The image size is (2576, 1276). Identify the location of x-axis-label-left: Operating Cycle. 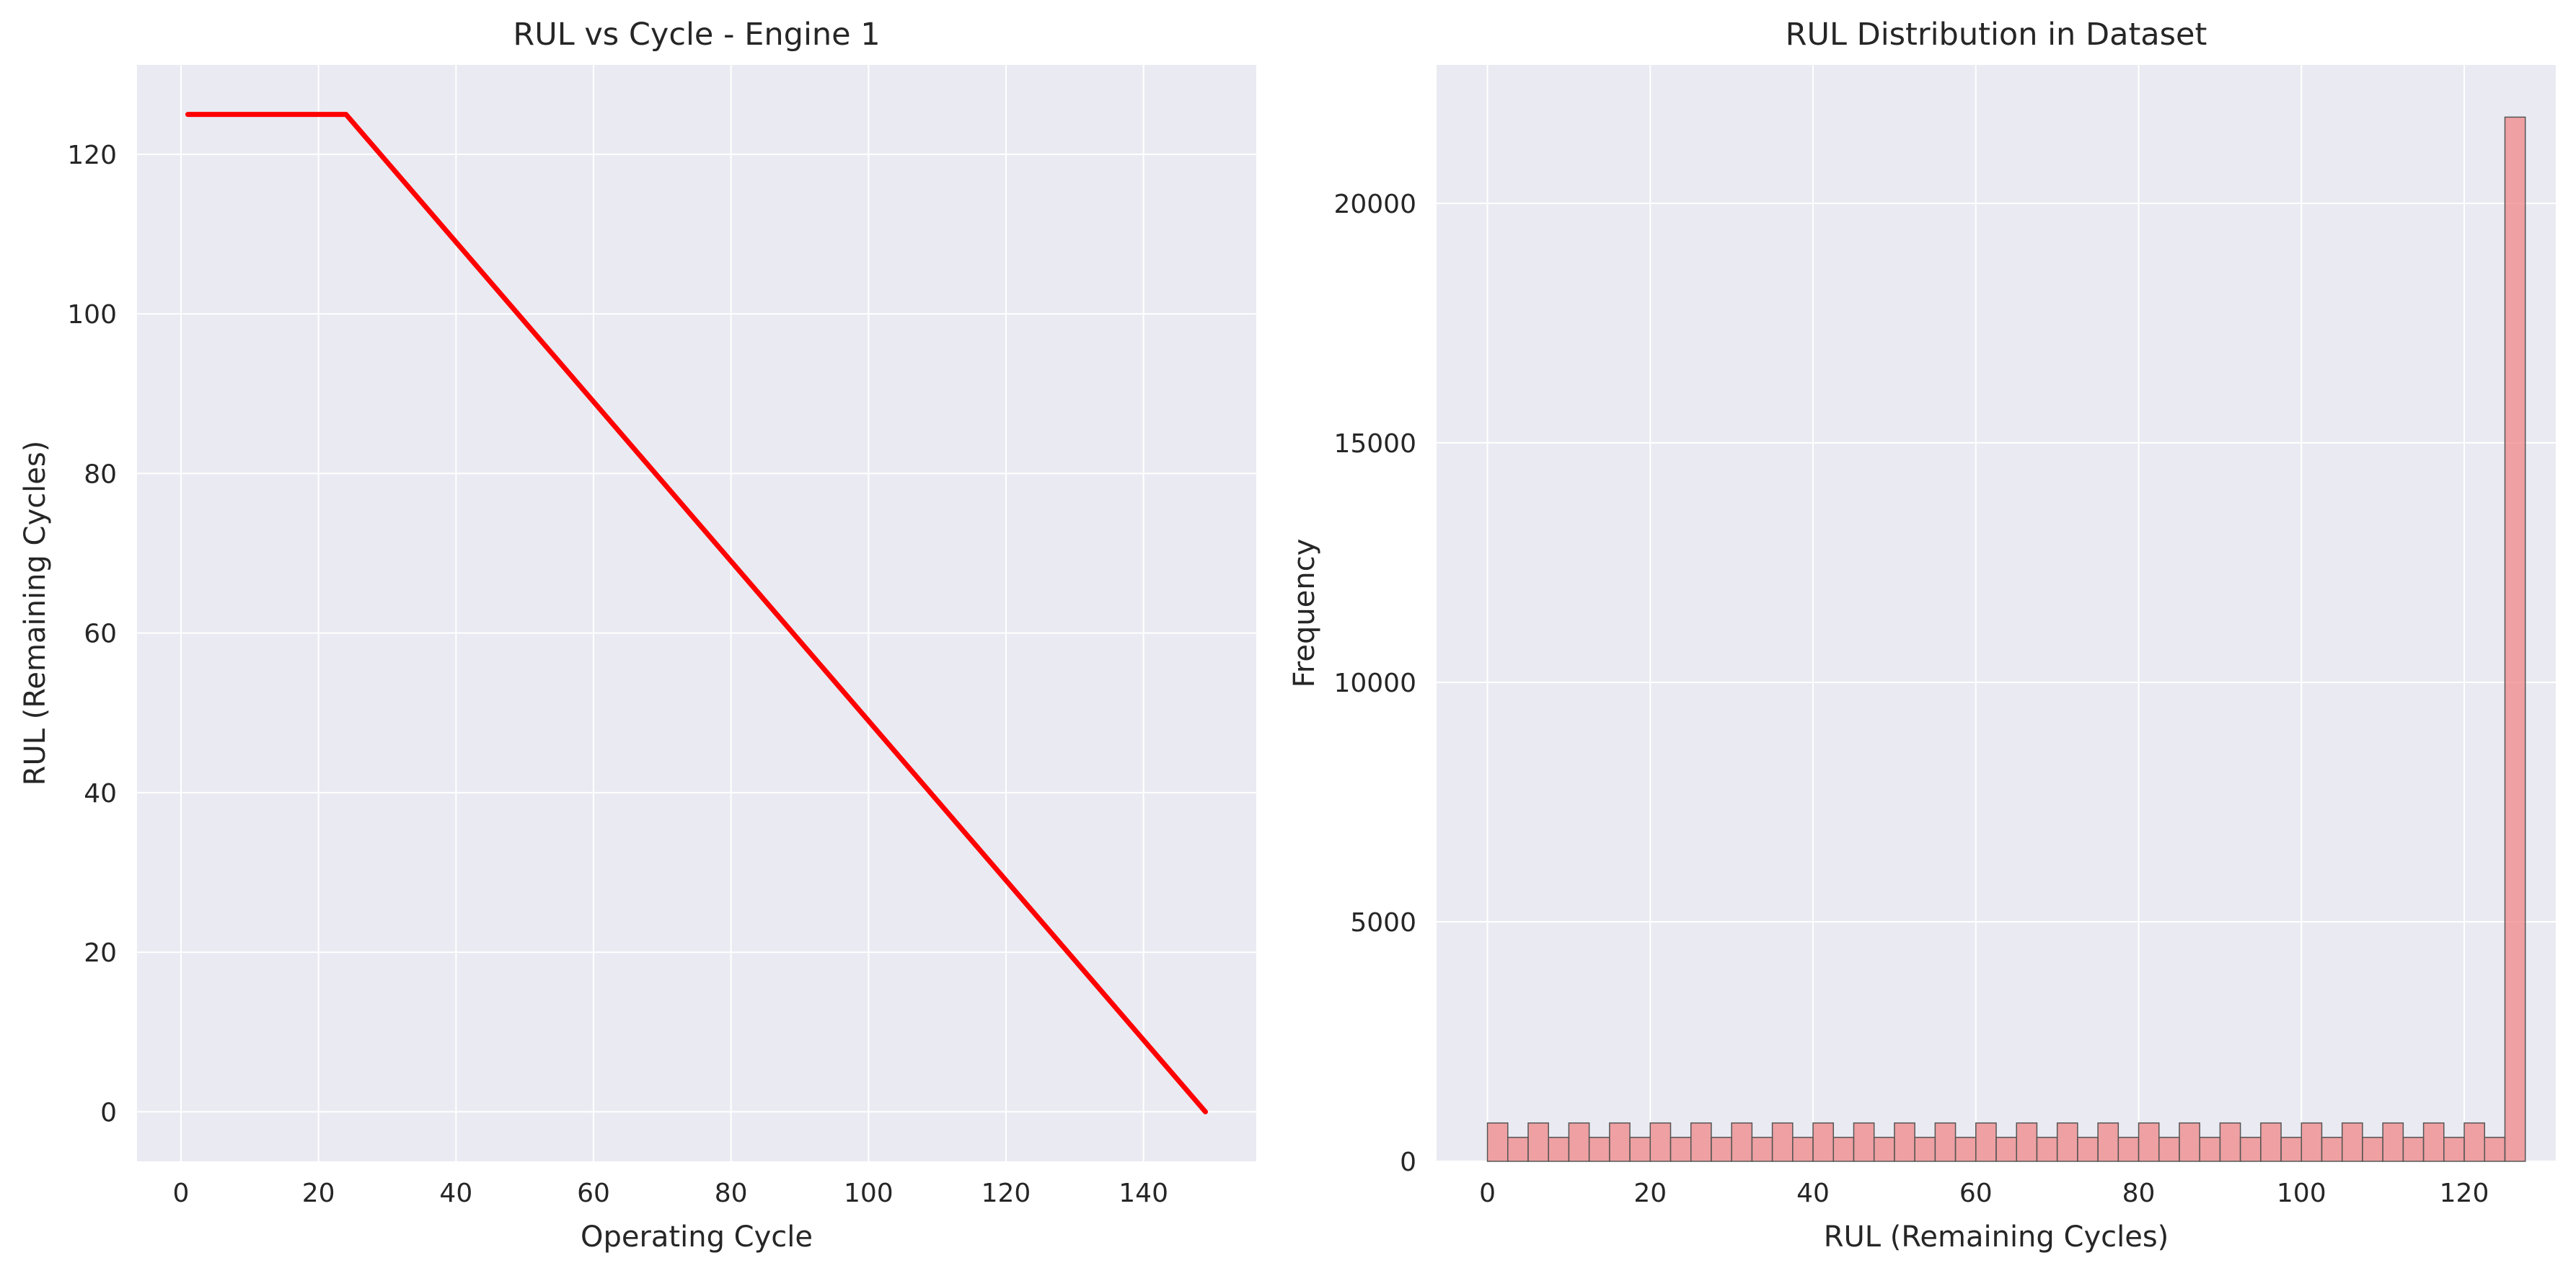
(697, 1237).